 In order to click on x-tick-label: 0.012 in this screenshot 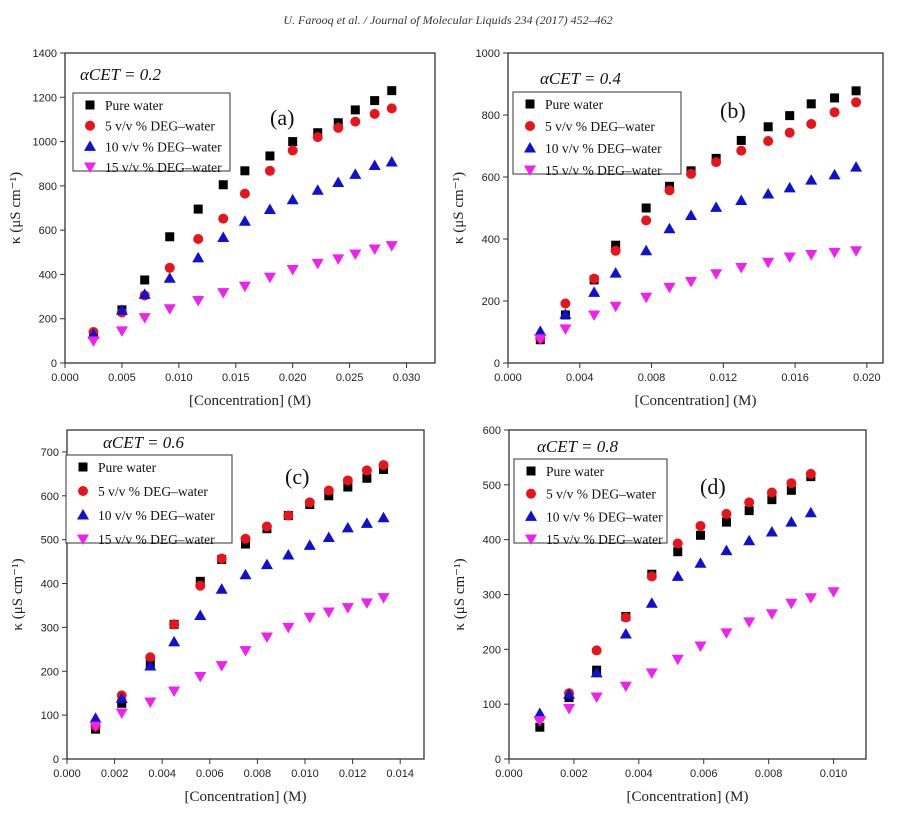, I will do `click(353, 774)`.